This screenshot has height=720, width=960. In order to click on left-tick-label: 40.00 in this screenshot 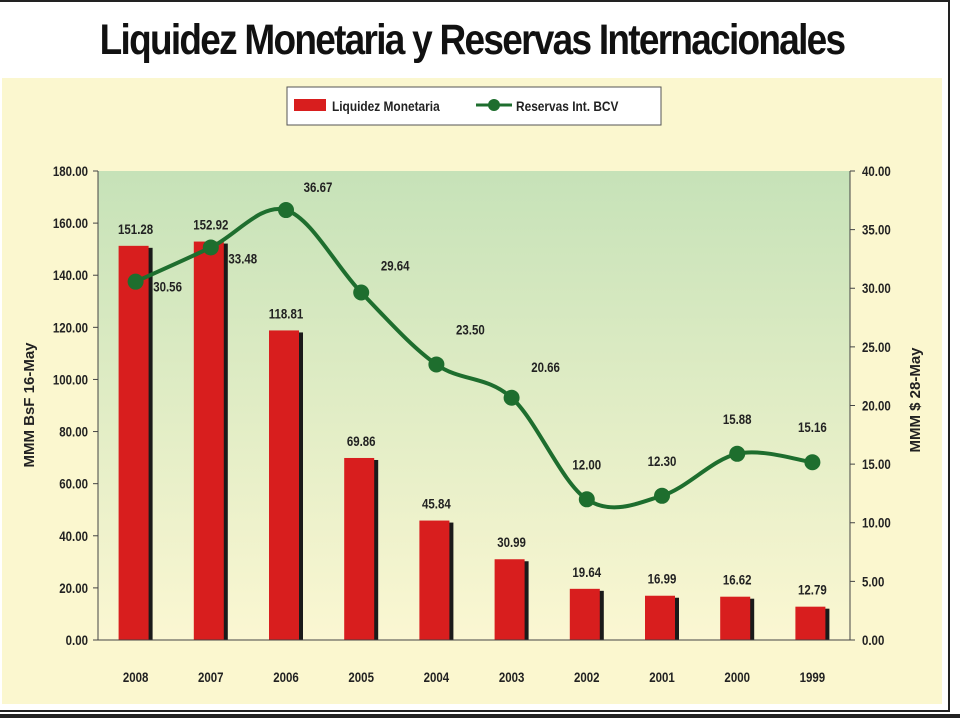, I will do `click(73, 536)`.